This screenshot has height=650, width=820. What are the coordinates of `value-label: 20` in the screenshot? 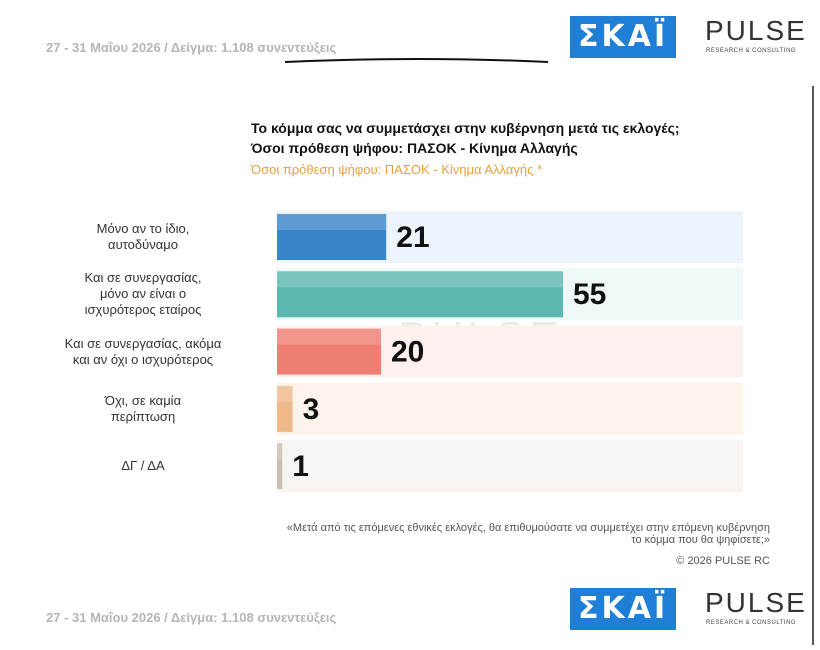 It's located at (407, 352).